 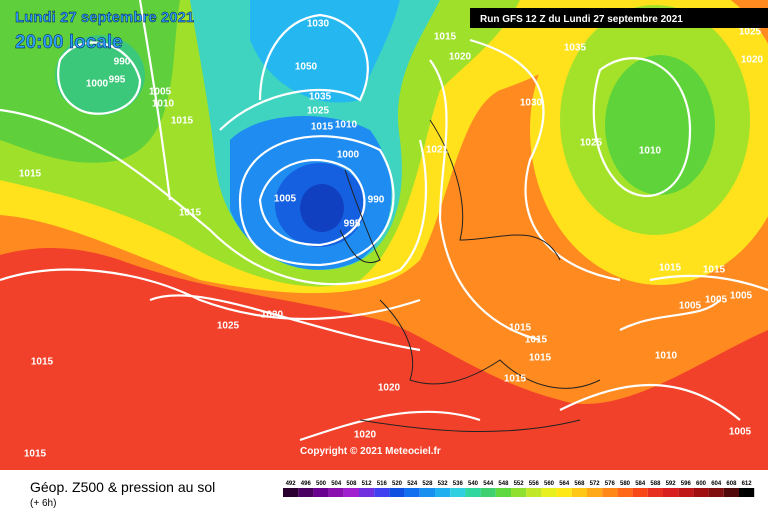 I want to click on legend-label: 528, so click(x=427, y=484).